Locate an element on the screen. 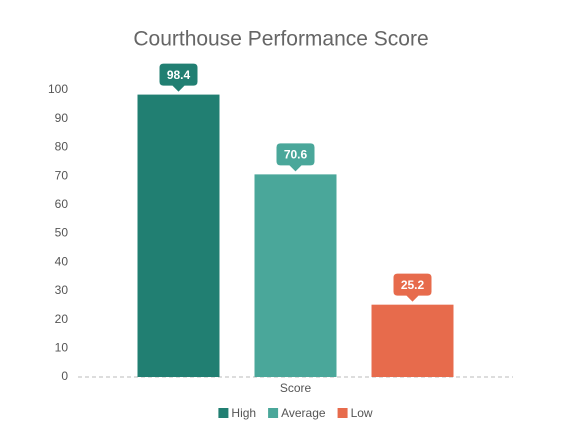 This screenshot has height=443, width=573. y-tick-label: 80 is located at coordinates (62, 147).